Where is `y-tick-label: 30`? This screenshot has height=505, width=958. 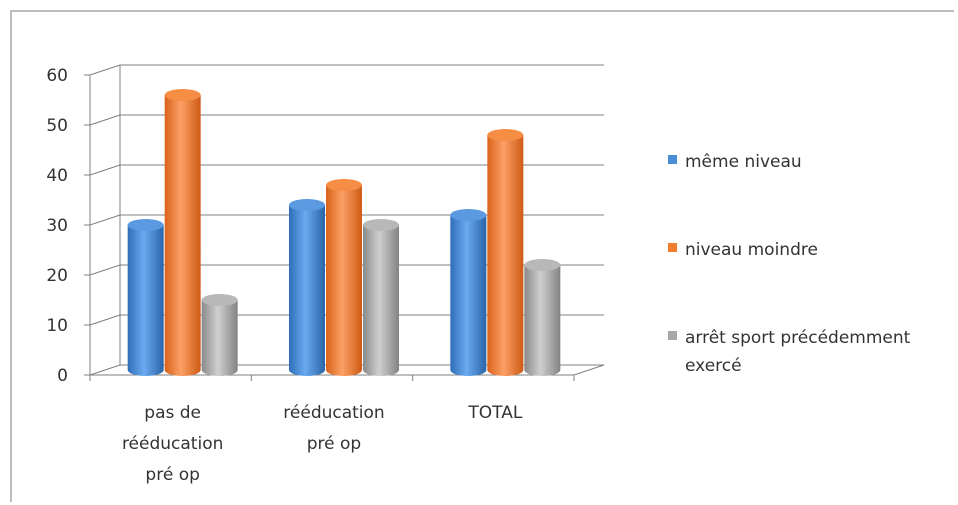
y-tick-label: 30 is located at coordinates (57, 226).